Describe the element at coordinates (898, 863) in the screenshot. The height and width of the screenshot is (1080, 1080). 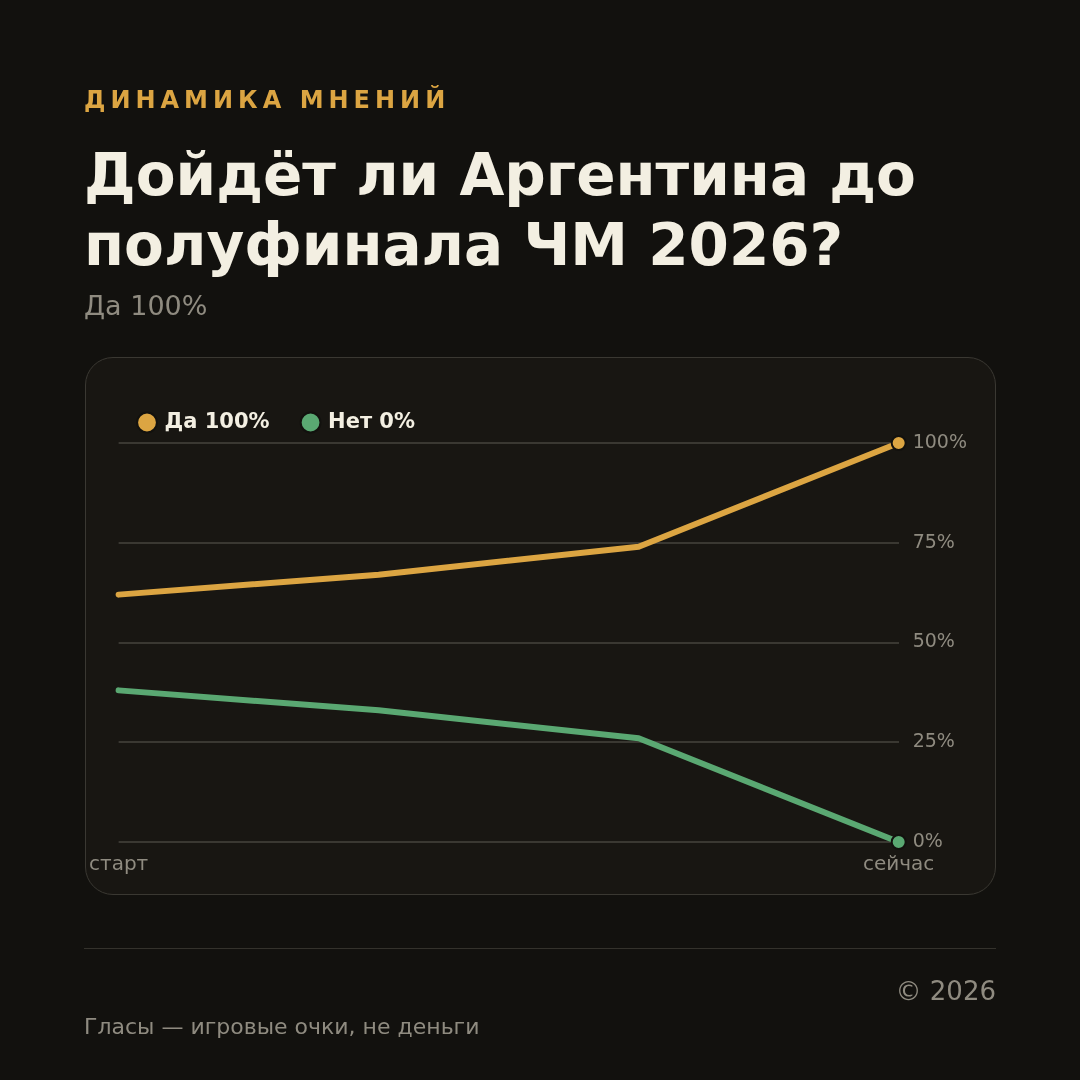
I see `x-tick-label: сейчас` at that location.